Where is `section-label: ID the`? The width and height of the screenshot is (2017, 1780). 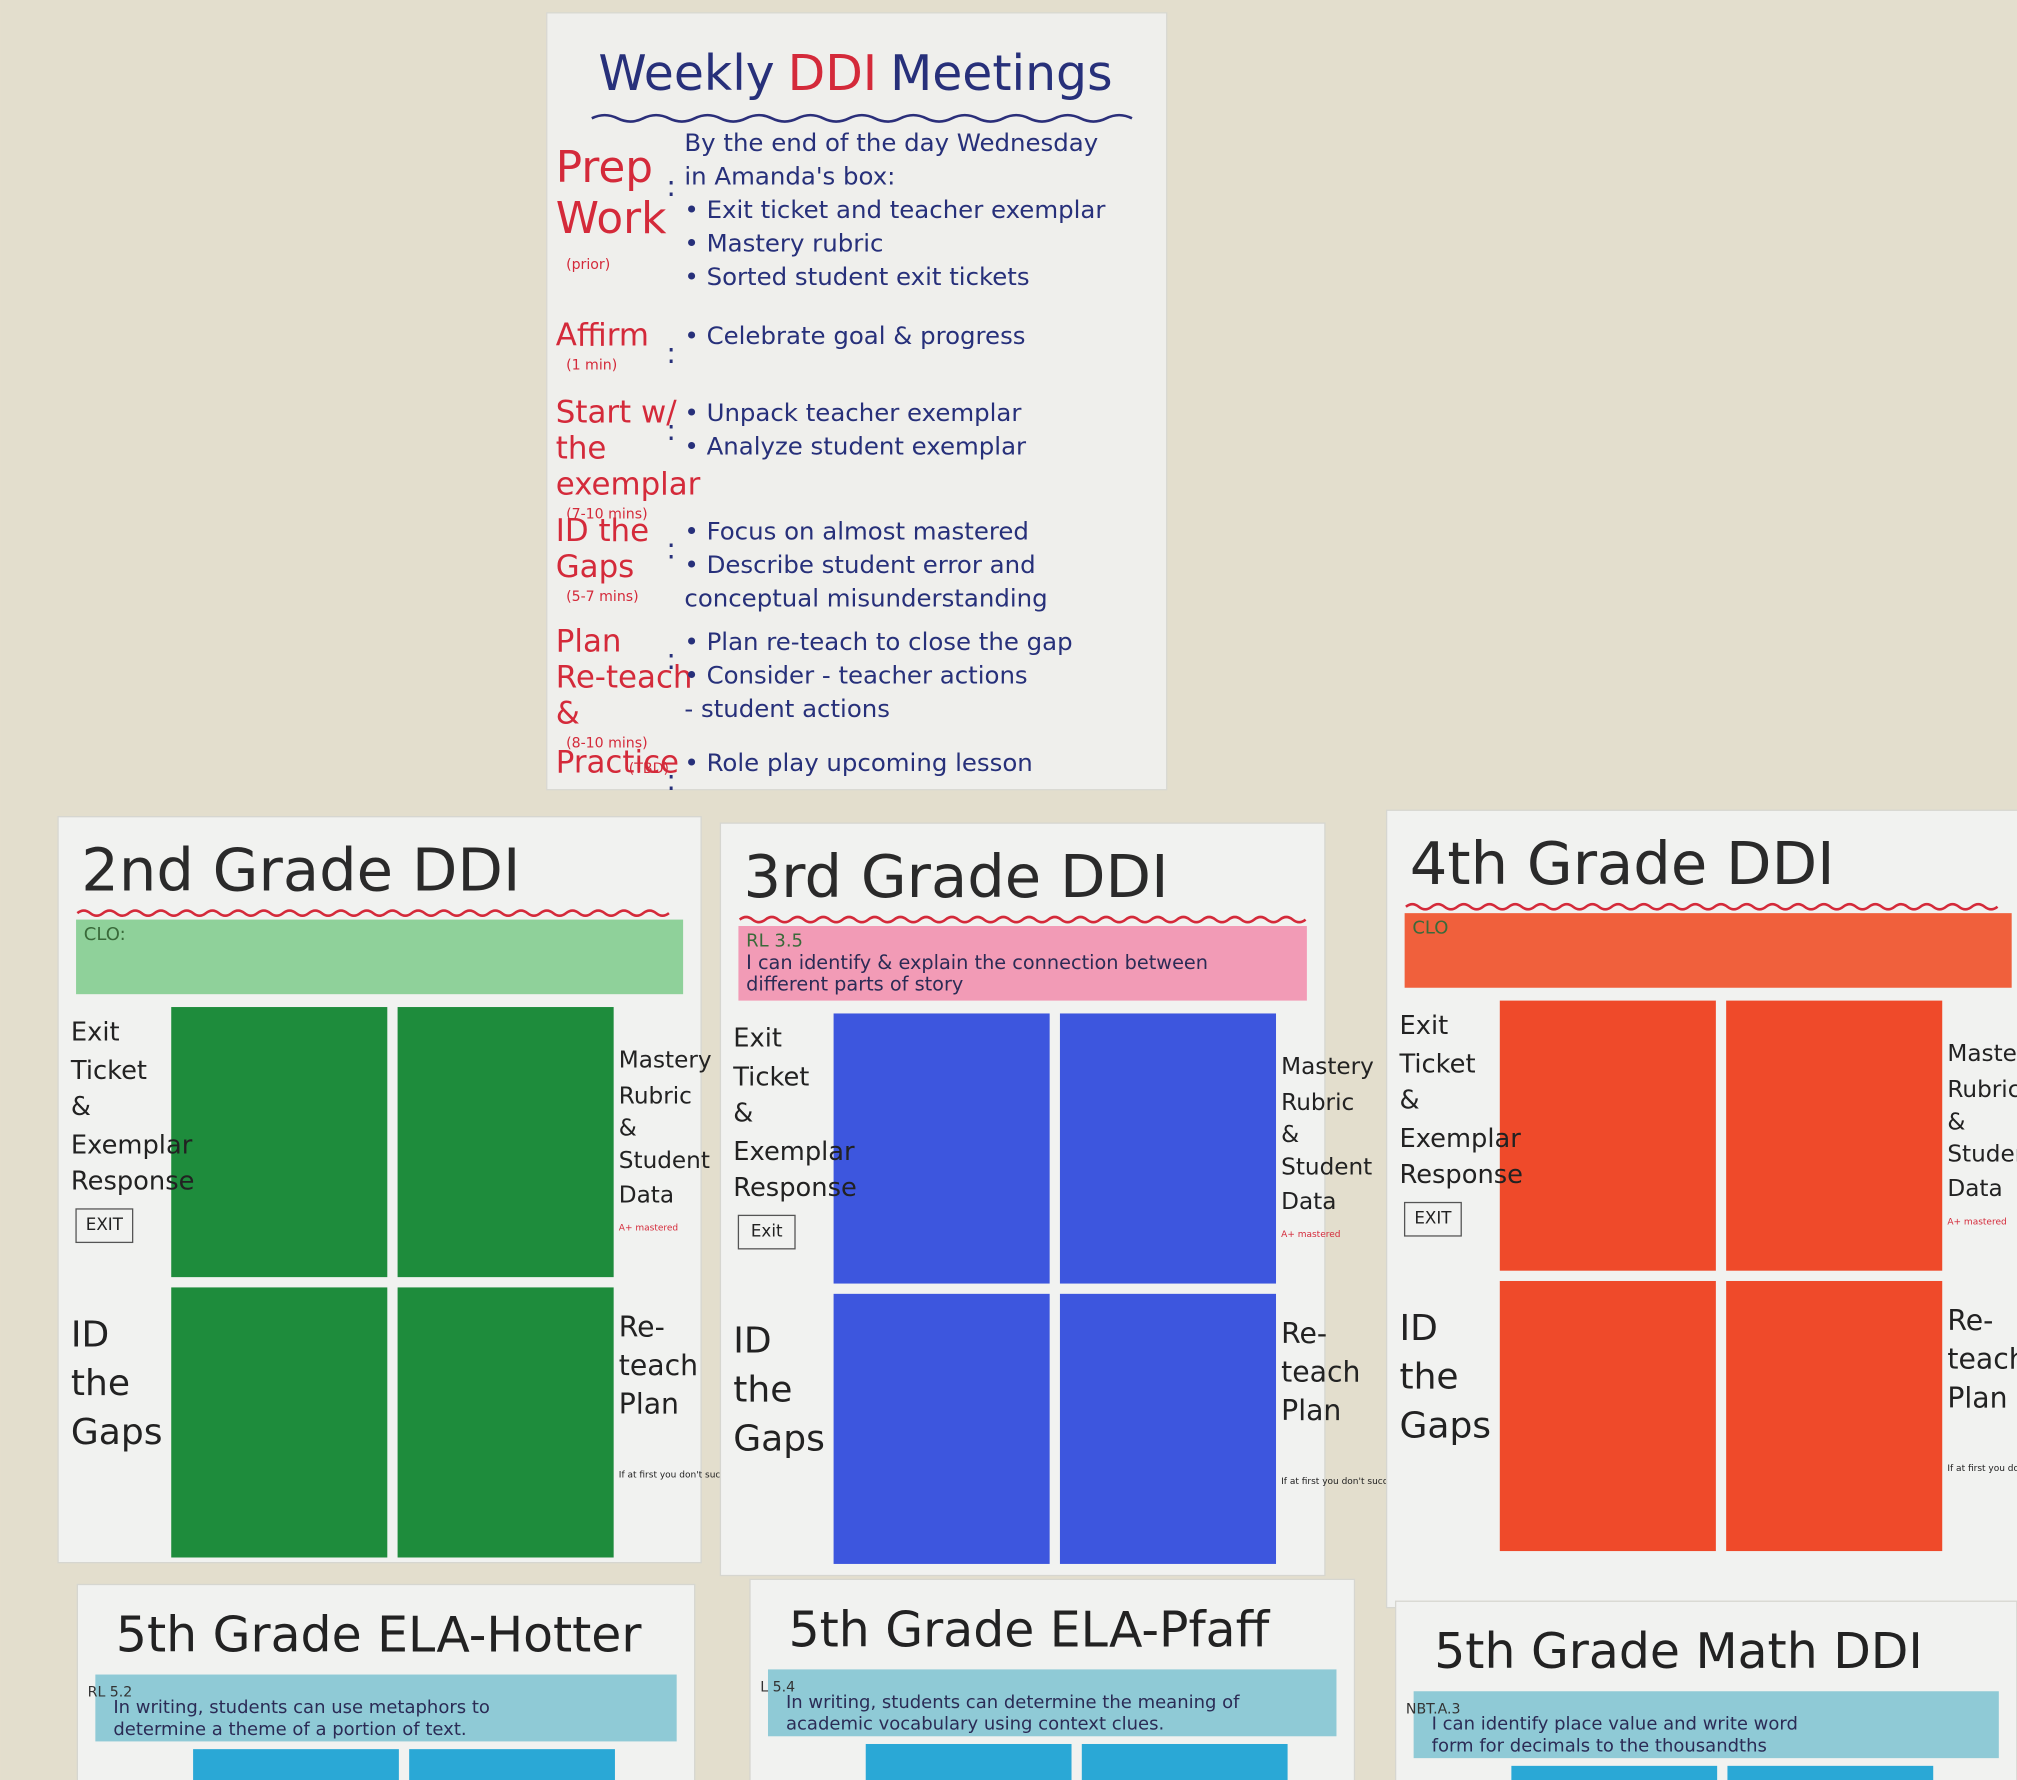
section-label: ID the is located at coordinates (602, 531).